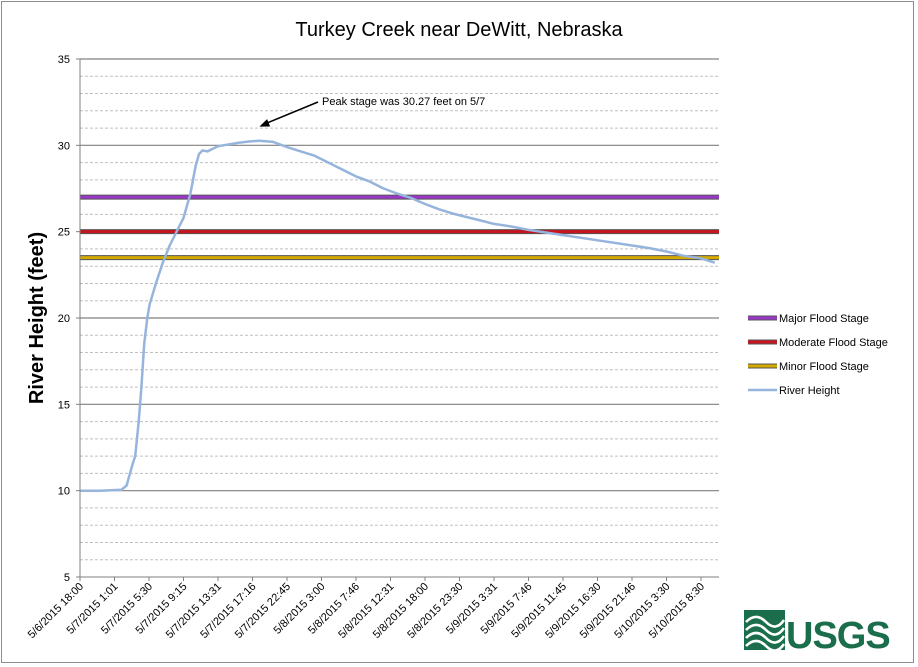 The height and width of the screenshot is (667, 918). Describe the element at coordinates (64, 492) in the screenshot. I see `y-tick-label: 10` at that location.